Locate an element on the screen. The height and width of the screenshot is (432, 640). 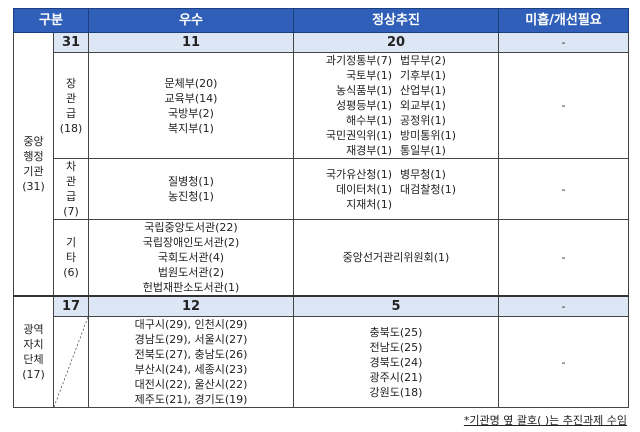
header-normal: 정상추진 is located at coordinates (396, 20).